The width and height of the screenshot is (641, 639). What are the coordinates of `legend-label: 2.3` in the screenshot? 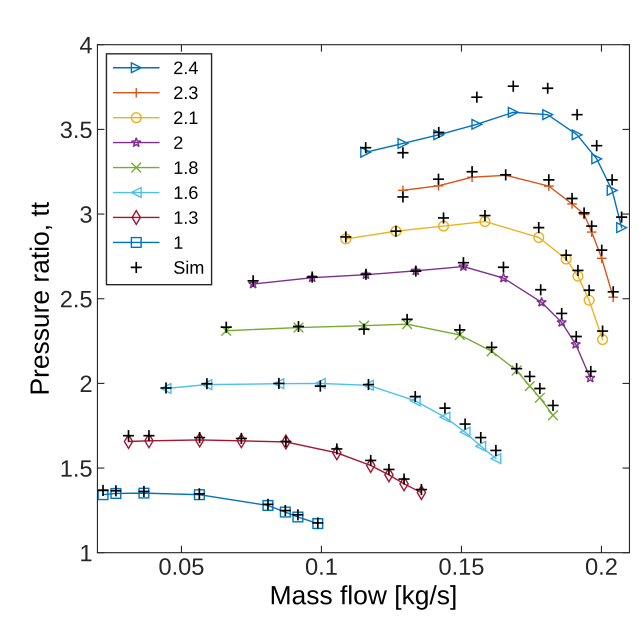 It's located at (186, 93).